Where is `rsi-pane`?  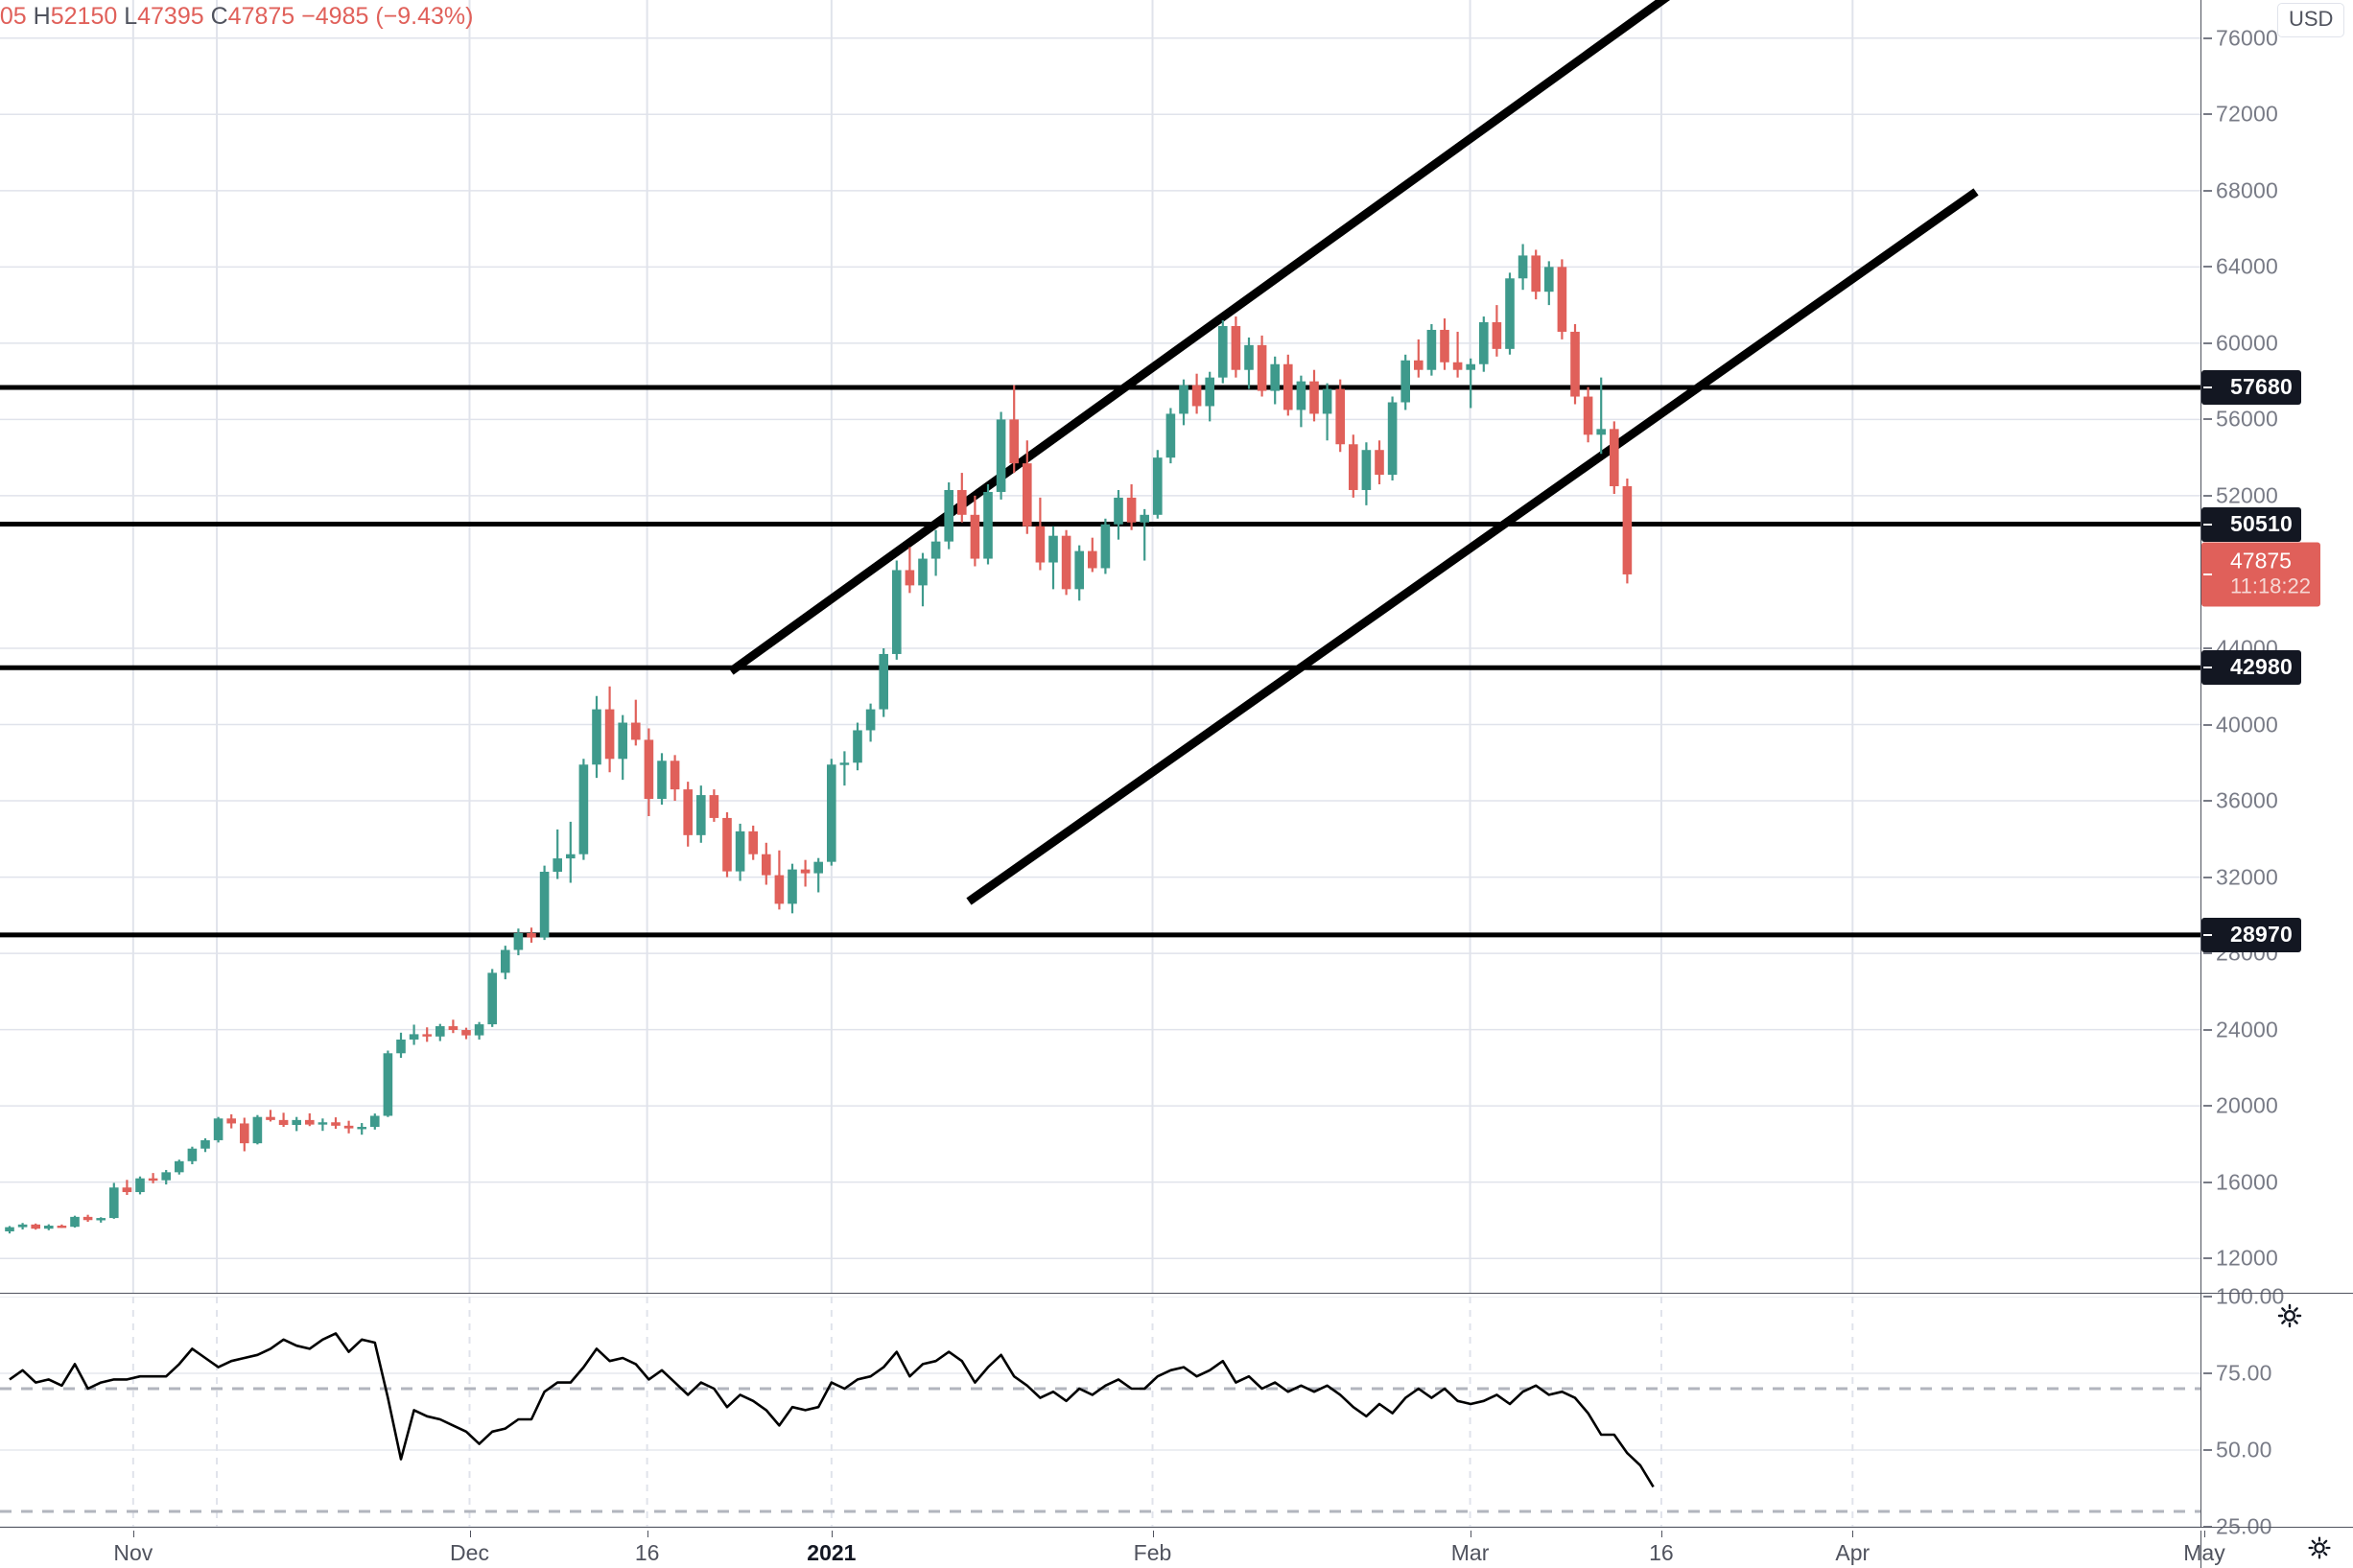 rsi-pane is located at coordinates (1100, 1412).